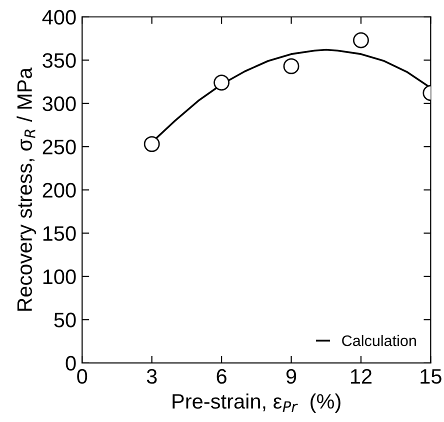 The image size is (444, 422). I want to click on y-tick-label: 300, so click(59, 104).